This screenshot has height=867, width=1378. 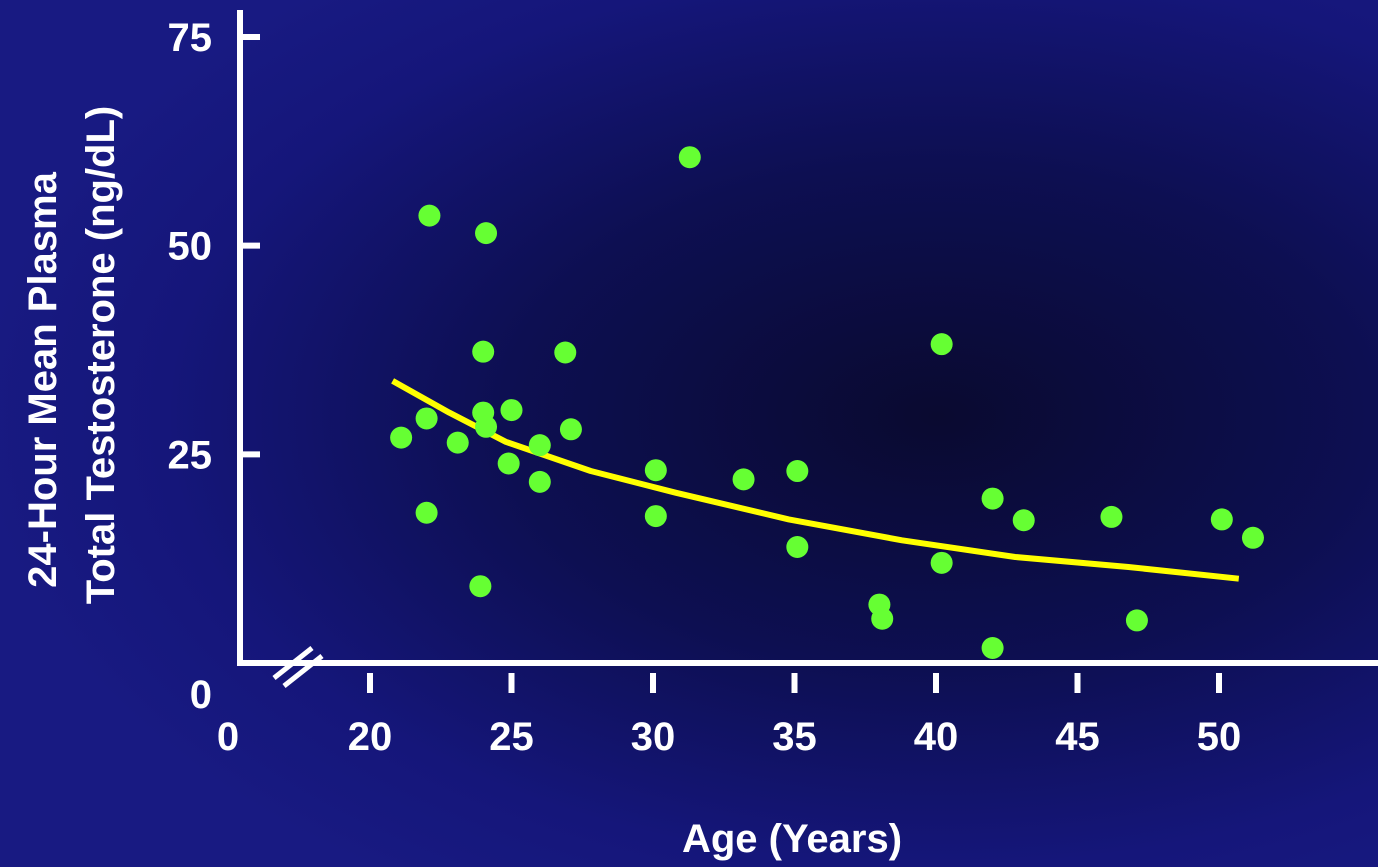 I want to click on x-tick-label: 20, so click(x=370, y=737).